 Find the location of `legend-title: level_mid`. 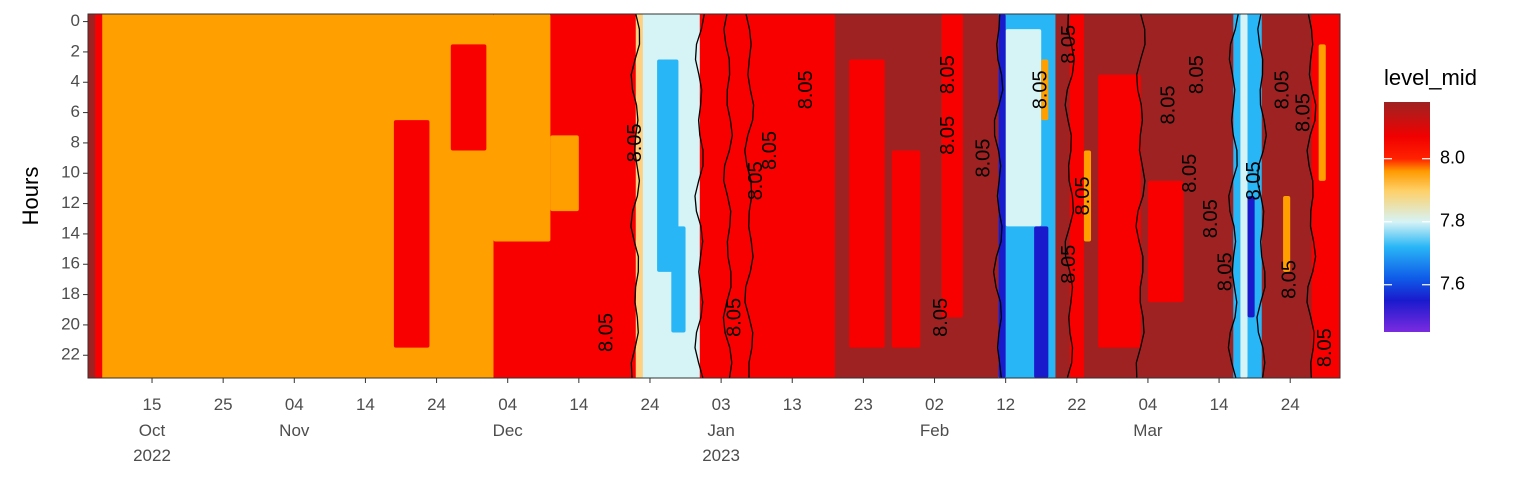

legend-title: level_mid is located at coordinates (1430, 77).